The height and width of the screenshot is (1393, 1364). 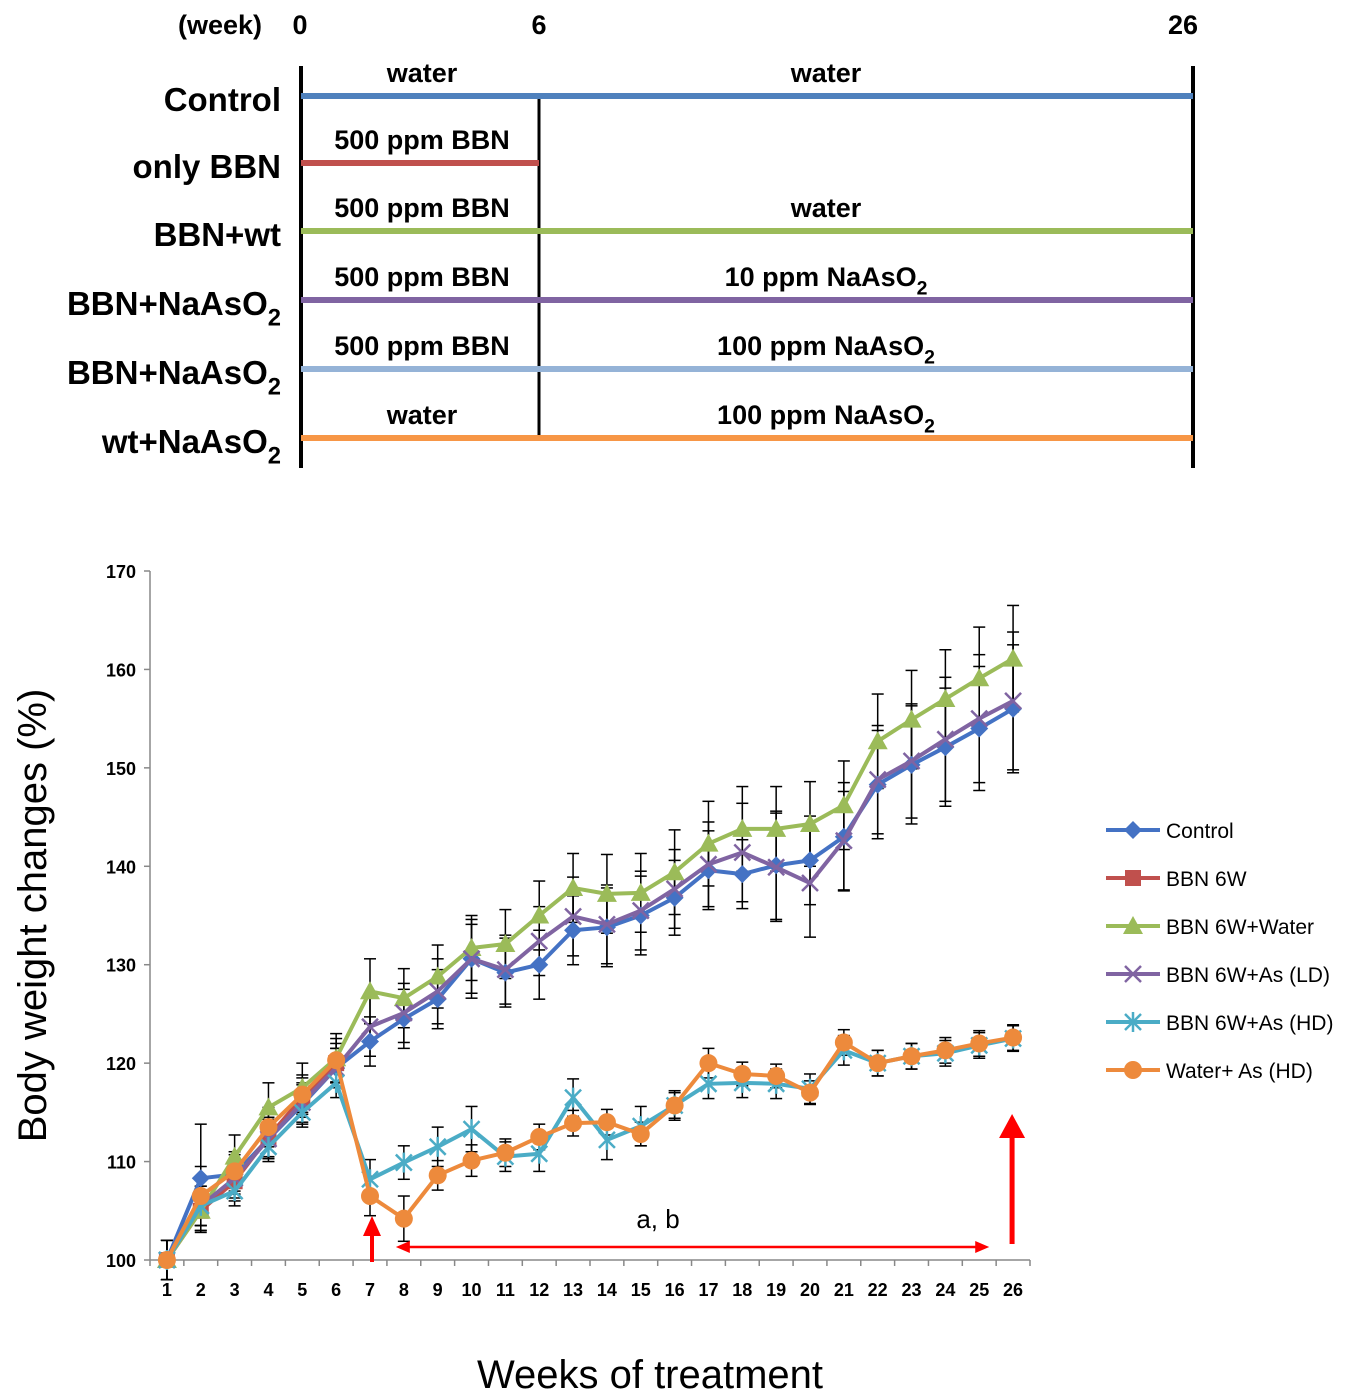 What do you see at coordinates (538, 25) in the screenshot?
I see `week-tick-6: 6` at bounding box center [538, 25].